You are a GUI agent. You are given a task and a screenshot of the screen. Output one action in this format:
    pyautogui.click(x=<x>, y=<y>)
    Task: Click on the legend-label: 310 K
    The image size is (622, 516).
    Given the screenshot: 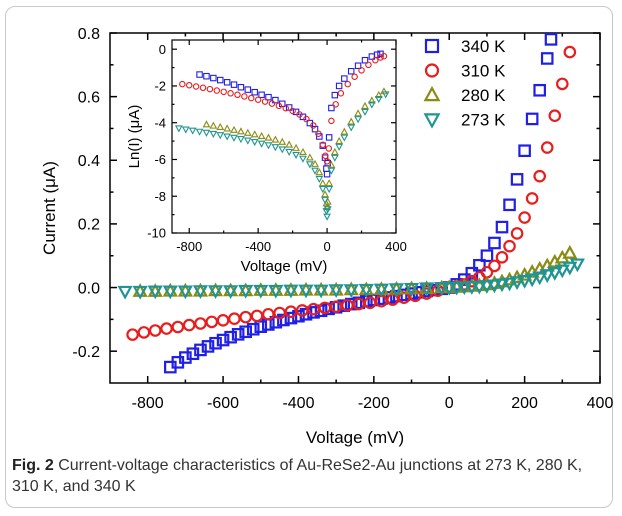 What is the action you would take?
    pyautogui.click(x=483, y=71)
    